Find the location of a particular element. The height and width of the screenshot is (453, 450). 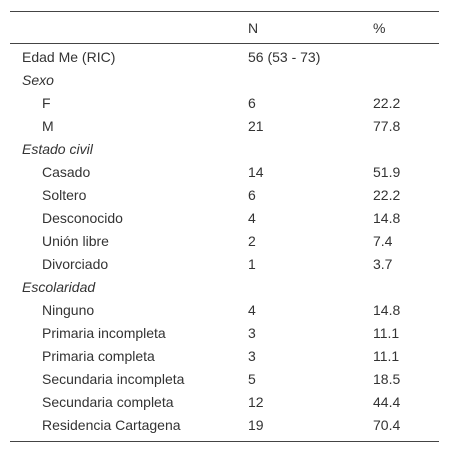

pct-cell: 70.4 is located at coordinates (387, 424).